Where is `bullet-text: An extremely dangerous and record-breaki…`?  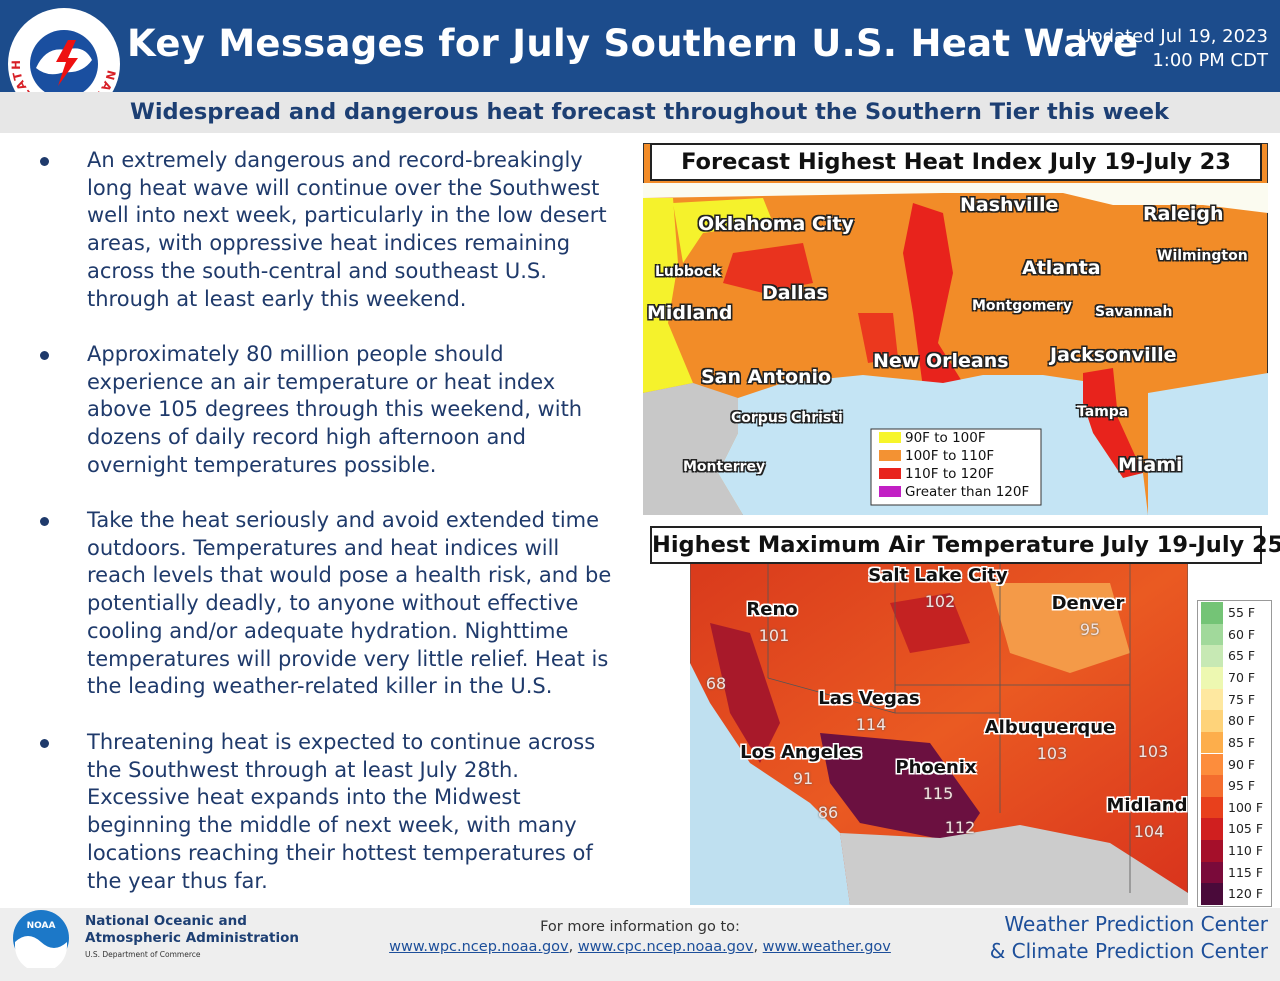 bullet-text: An extremely dangerous and record-breaki… is located at coordinates (347, 229).